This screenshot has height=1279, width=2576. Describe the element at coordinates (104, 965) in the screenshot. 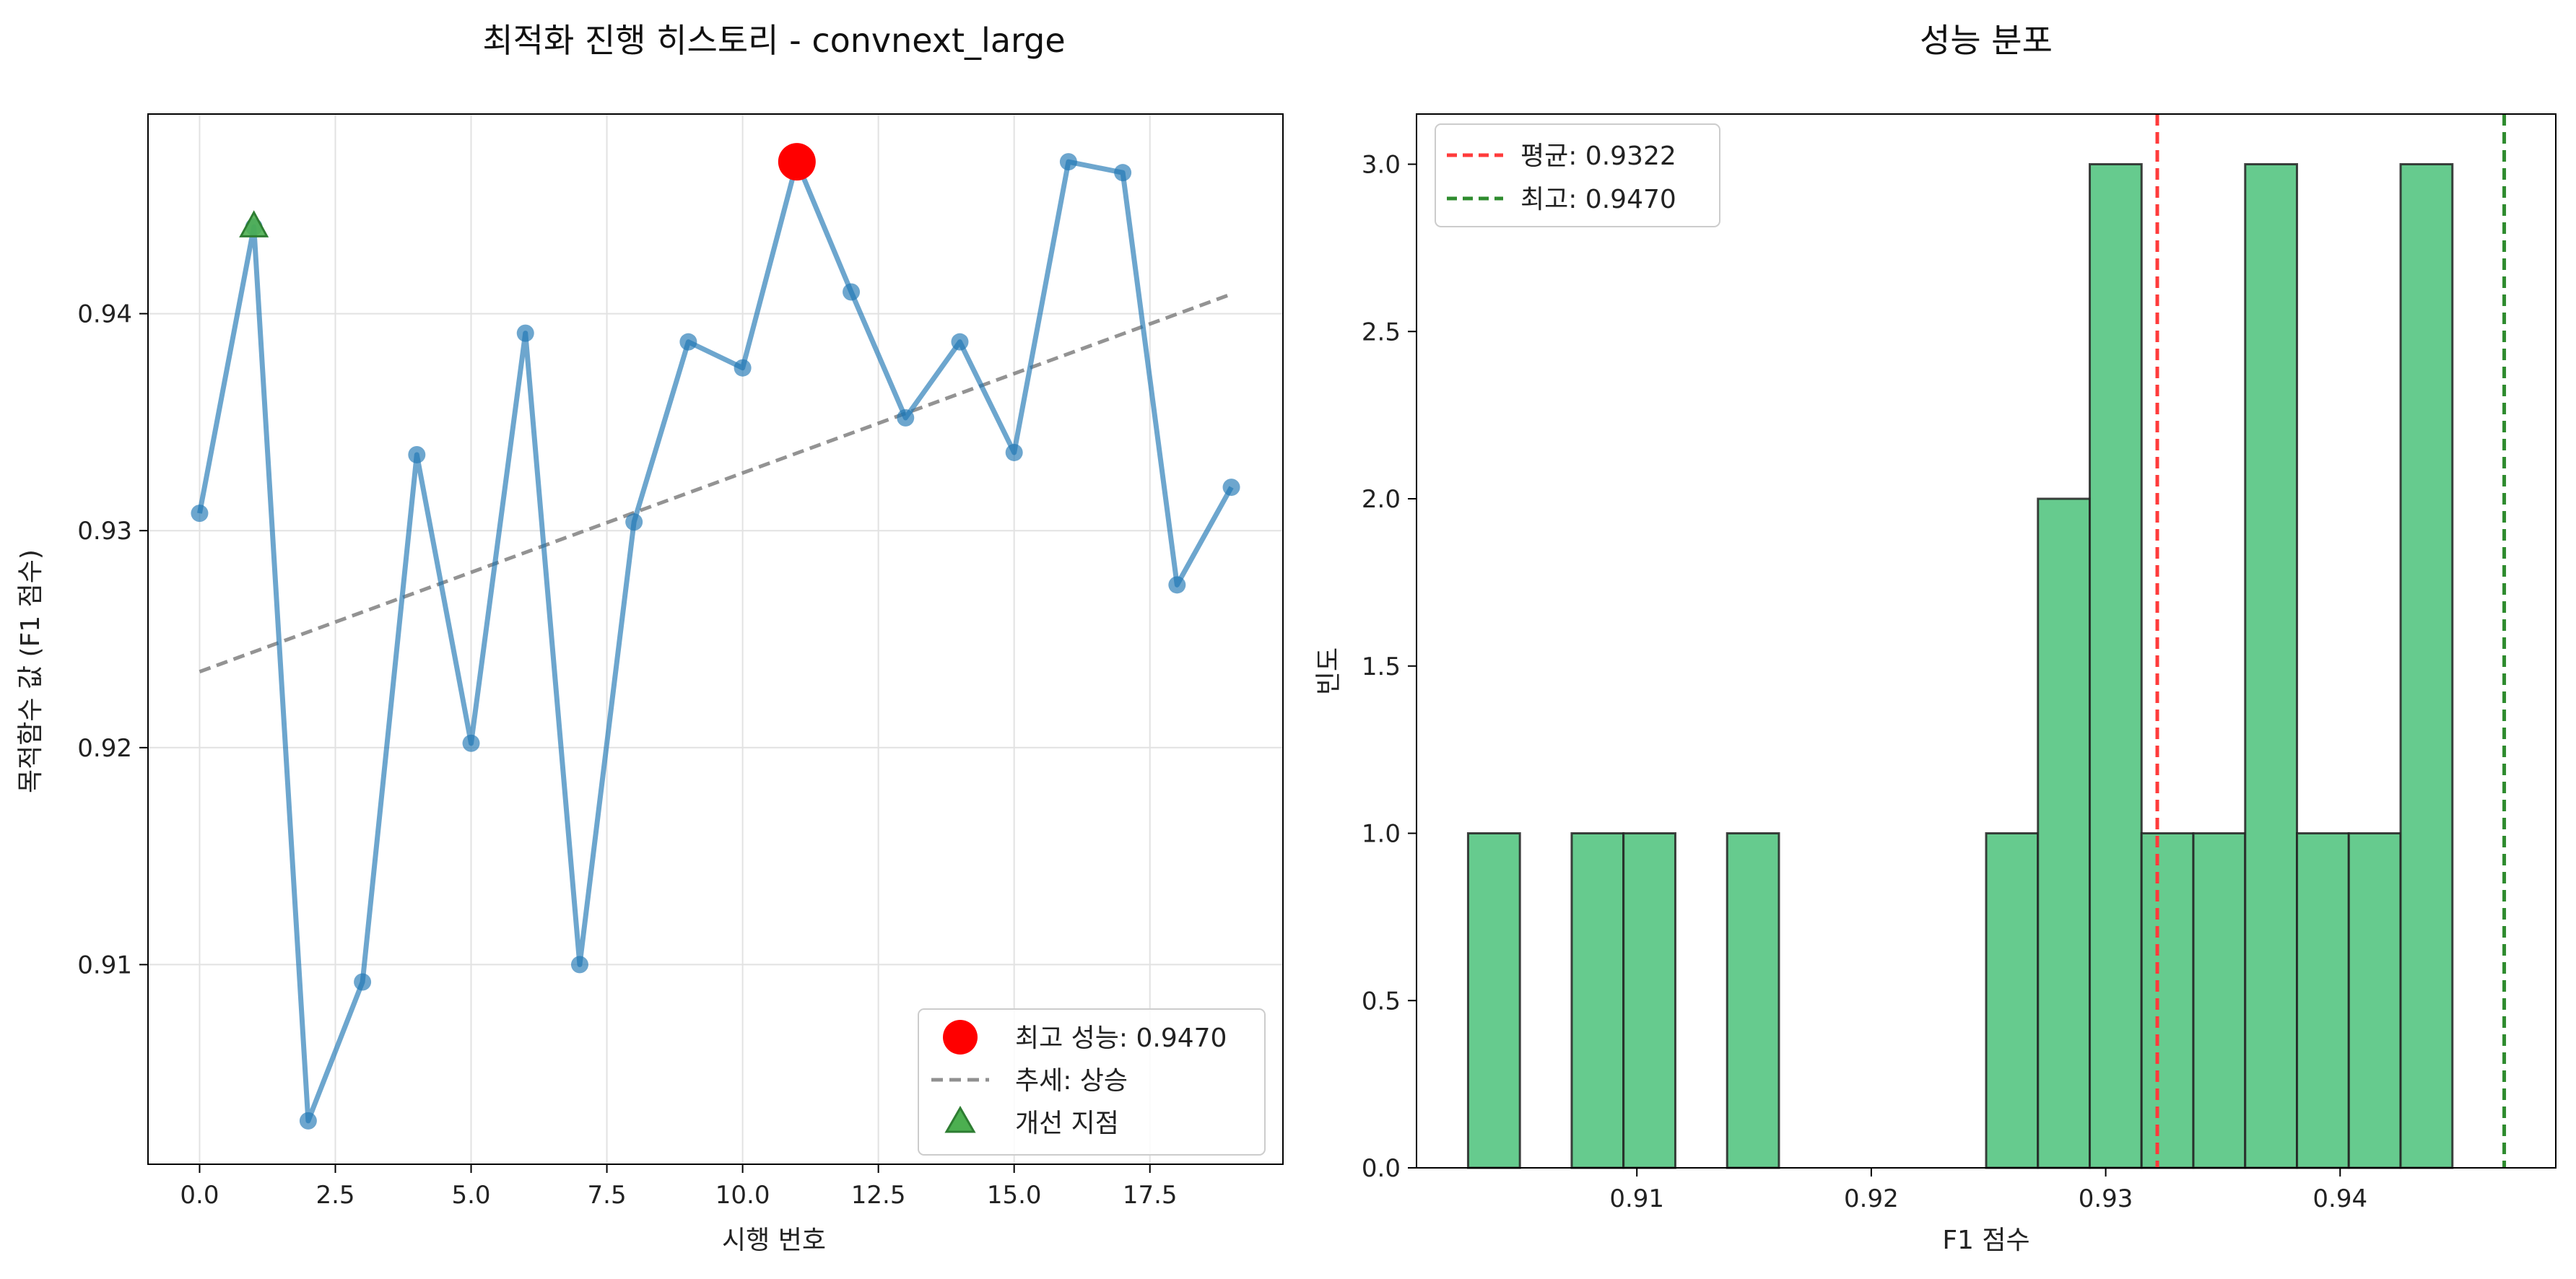

I see `y-tick-label: 0.91` at that location.